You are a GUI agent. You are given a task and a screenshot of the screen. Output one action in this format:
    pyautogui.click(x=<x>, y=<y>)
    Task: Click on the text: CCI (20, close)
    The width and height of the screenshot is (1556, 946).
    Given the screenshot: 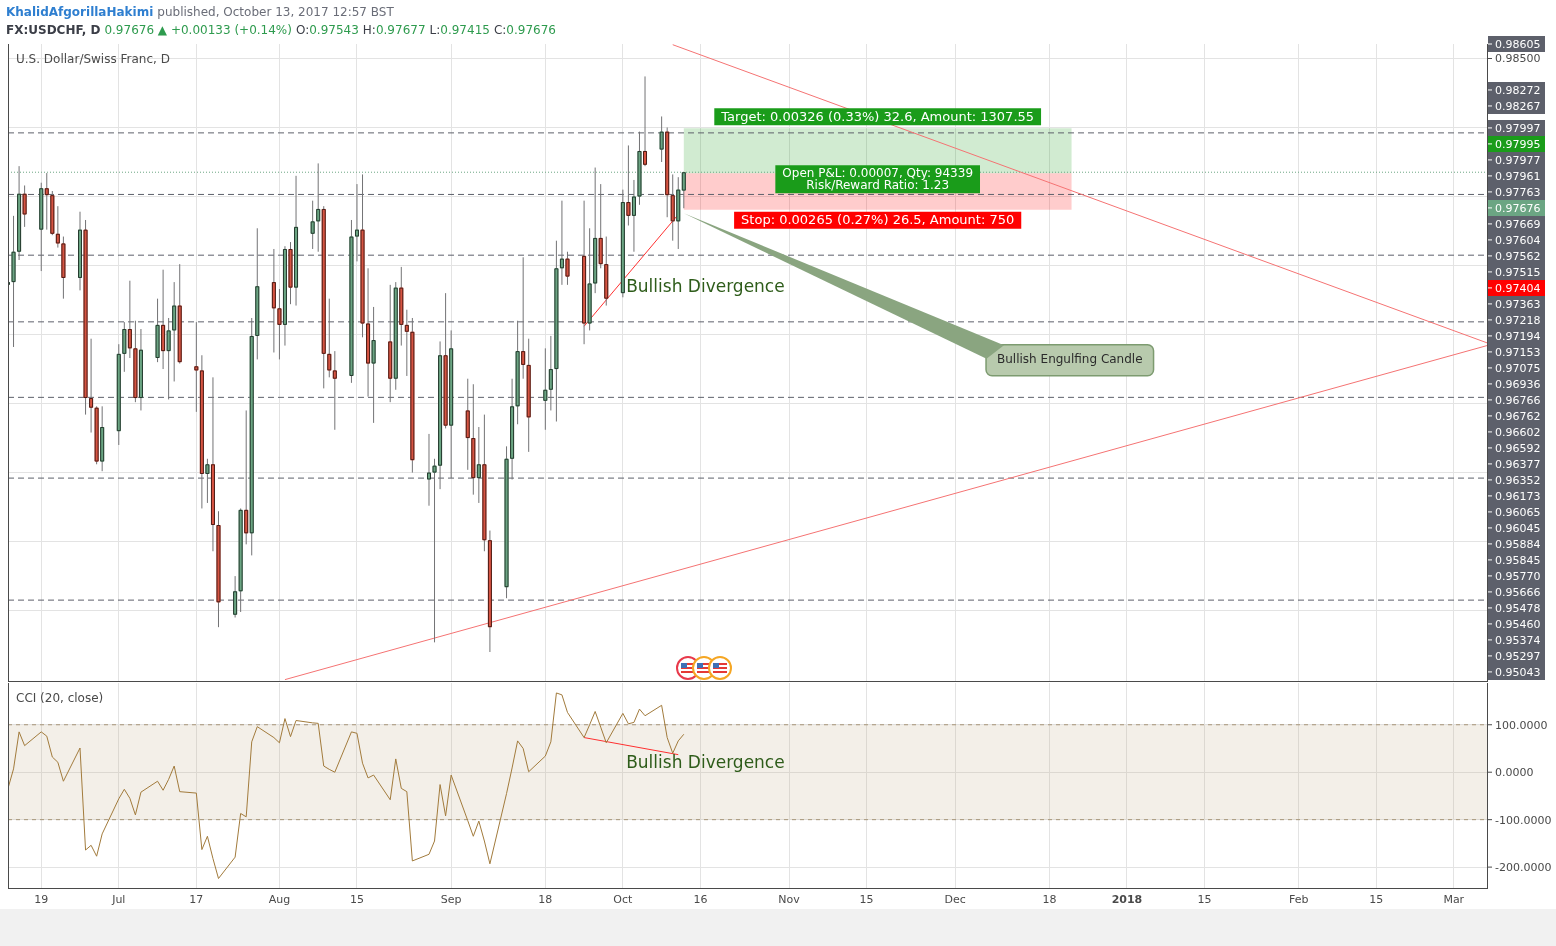 What is the action you would take?
    pyautogui.click(x=60, y=698)
    